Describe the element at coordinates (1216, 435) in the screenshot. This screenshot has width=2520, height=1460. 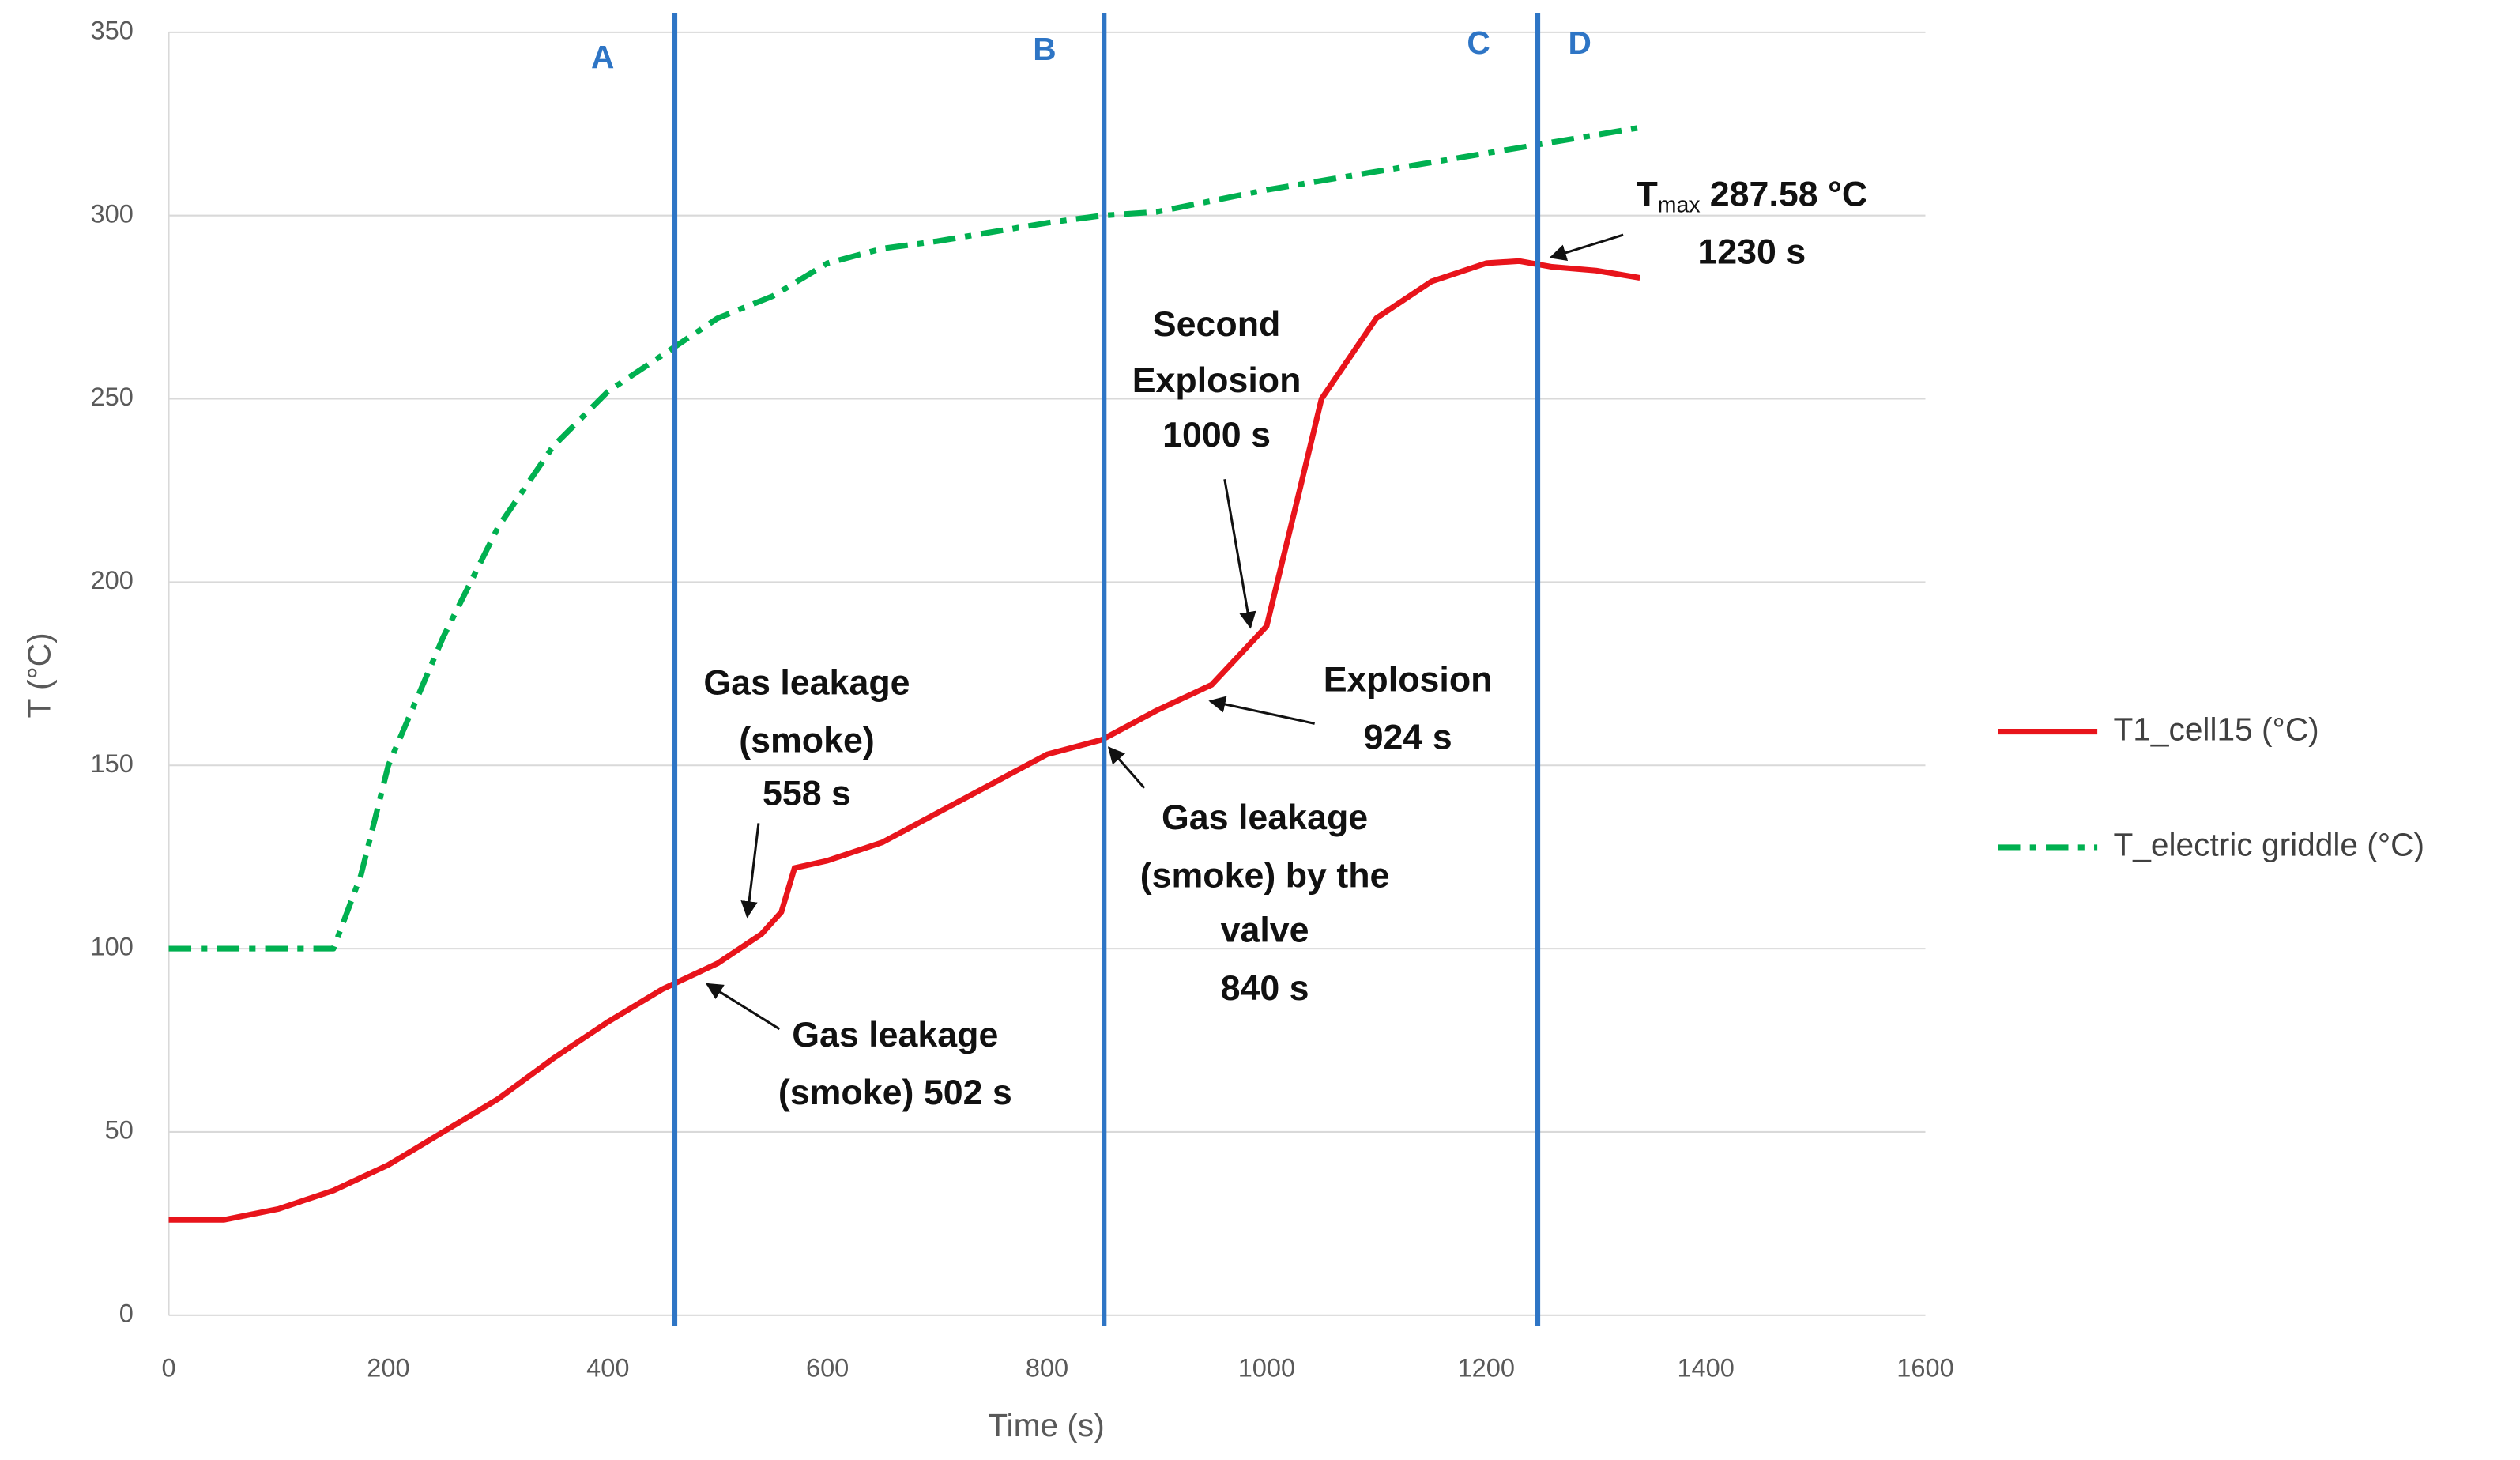
I see `annotation-text: 1000 s` at that location.